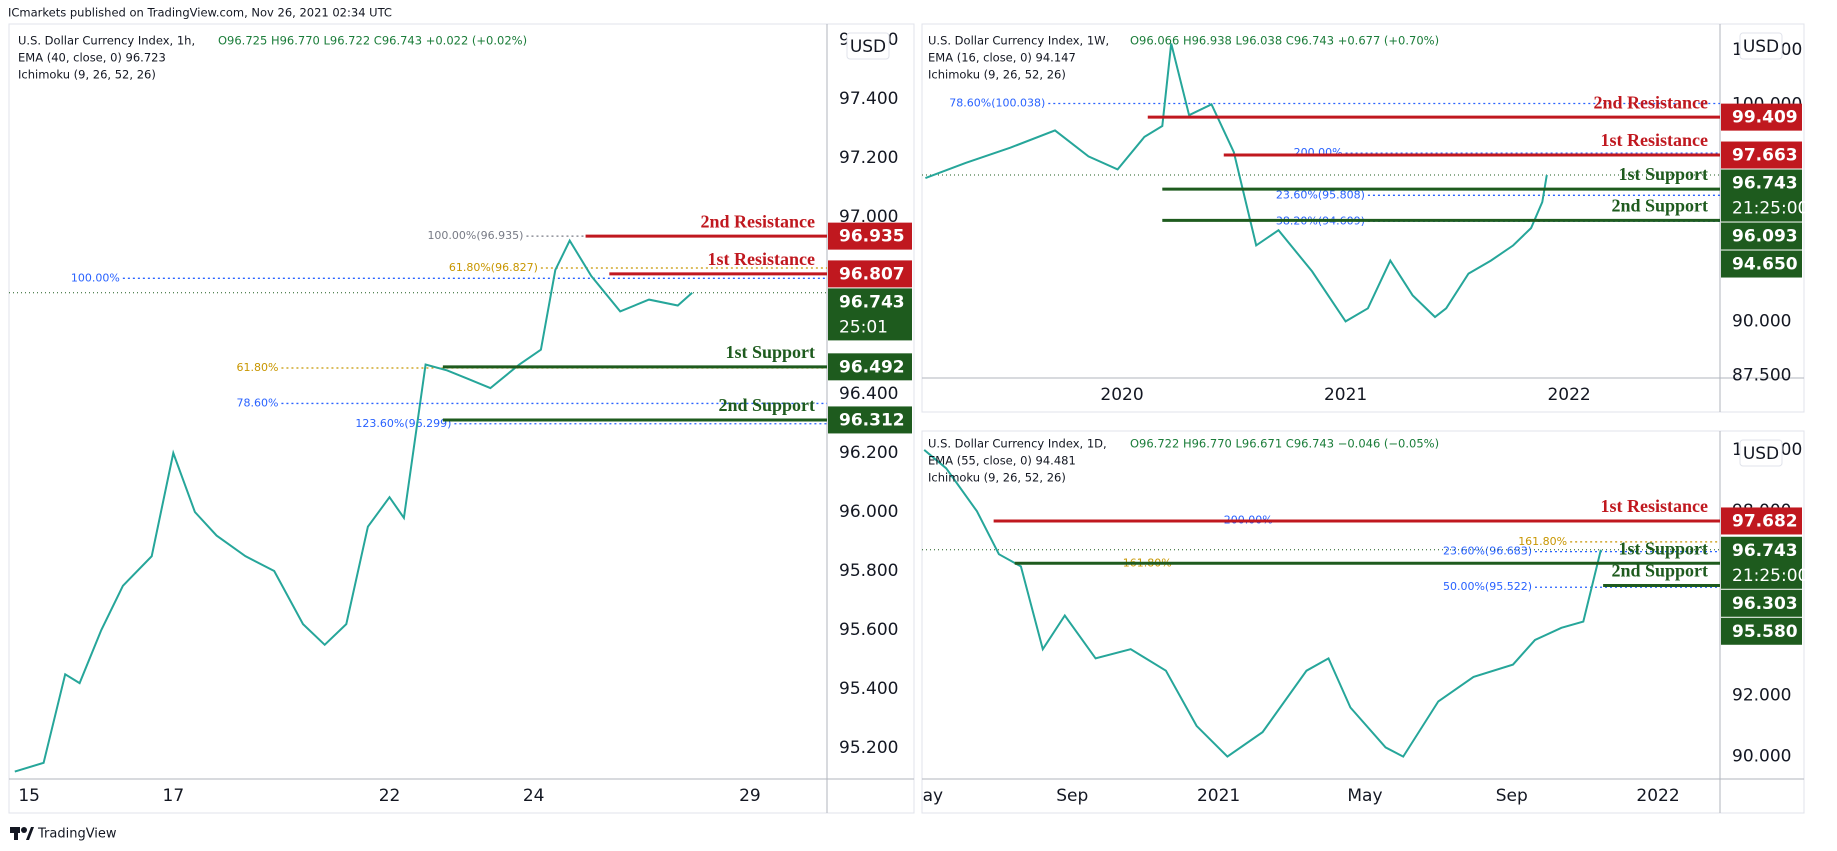 The image size is (1837, 851). I want to click on price-tag-label: 96.935, so click(872, 237).